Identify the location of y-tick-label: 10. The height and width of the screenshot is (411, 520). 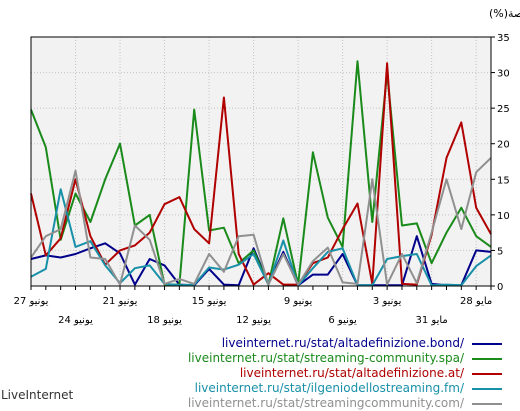
(503, 216).